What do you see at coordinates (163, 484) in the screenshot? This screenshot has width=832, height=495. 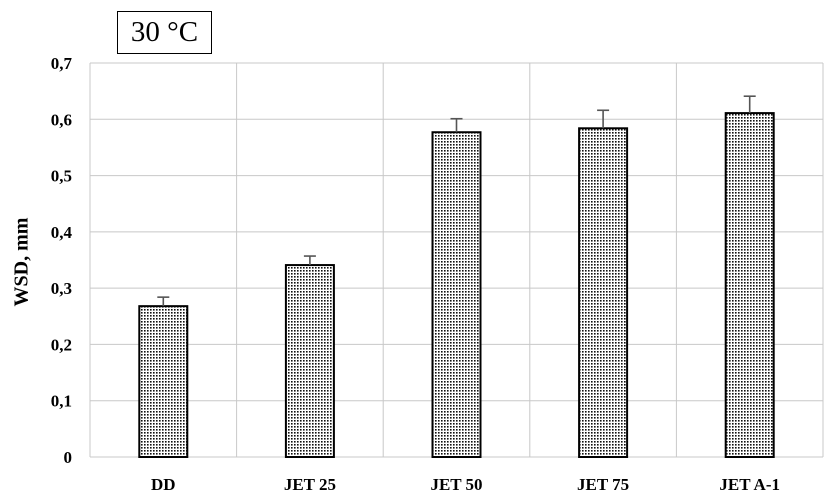 I see `x-tick-label: DD` at bounding box center [163, 484].